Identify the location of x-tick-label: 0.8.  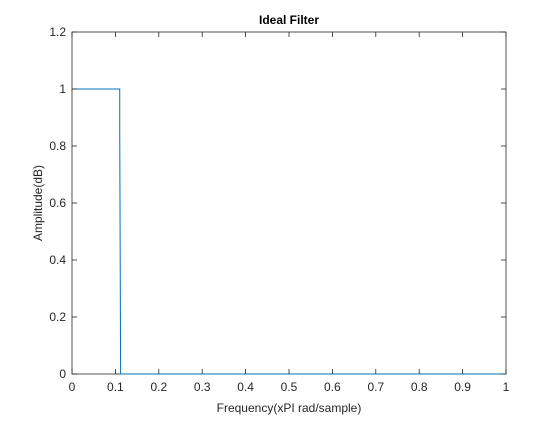
(419, 387).